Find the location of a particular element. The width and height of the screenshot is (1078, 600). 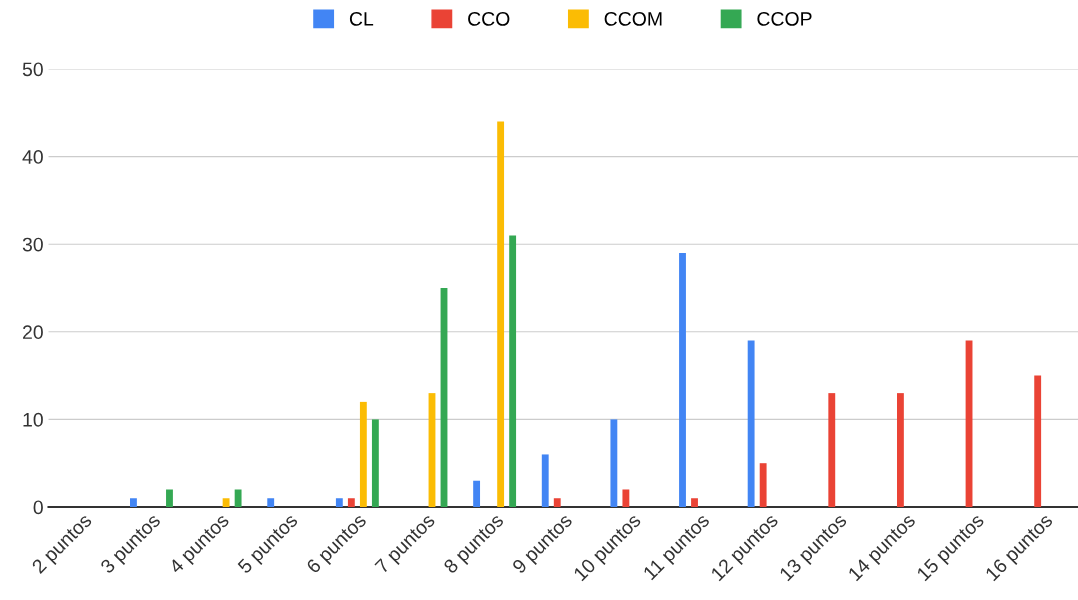

y-tick-label: 30 is located at coordinates (32, 244).